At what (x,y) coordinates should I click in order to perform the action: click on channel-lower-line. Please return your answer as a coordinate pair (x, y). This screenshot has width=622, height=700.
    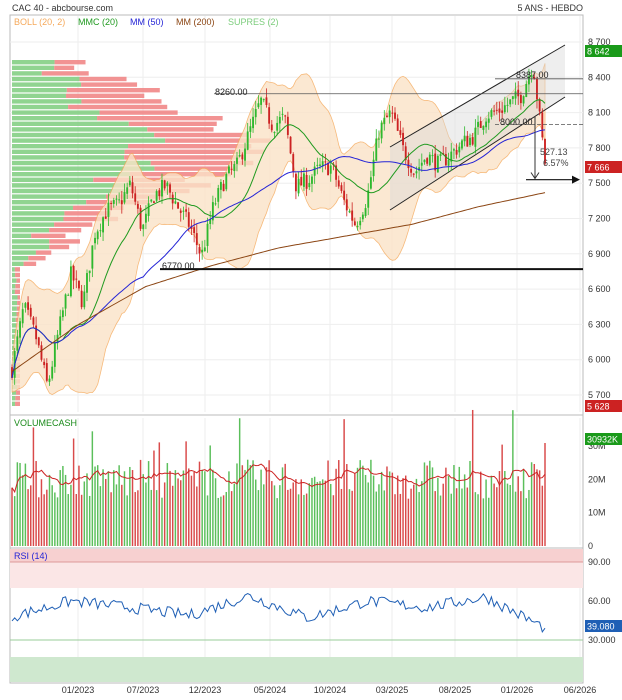
    Looking at the image, I should click on (477, 153).